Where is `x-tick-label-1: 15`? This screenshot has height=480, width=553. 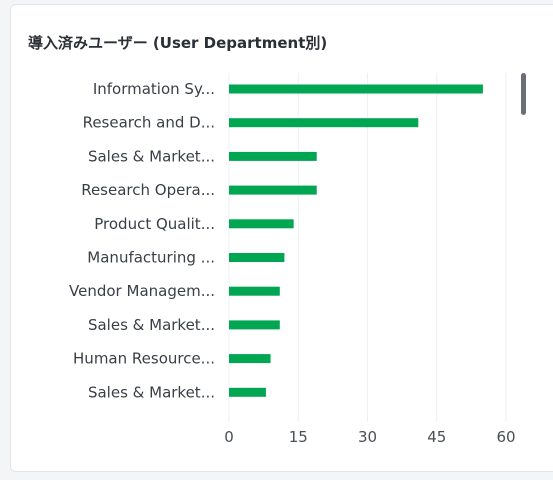
x-tick-label-1: 15 is located at coordinates (298, 437).